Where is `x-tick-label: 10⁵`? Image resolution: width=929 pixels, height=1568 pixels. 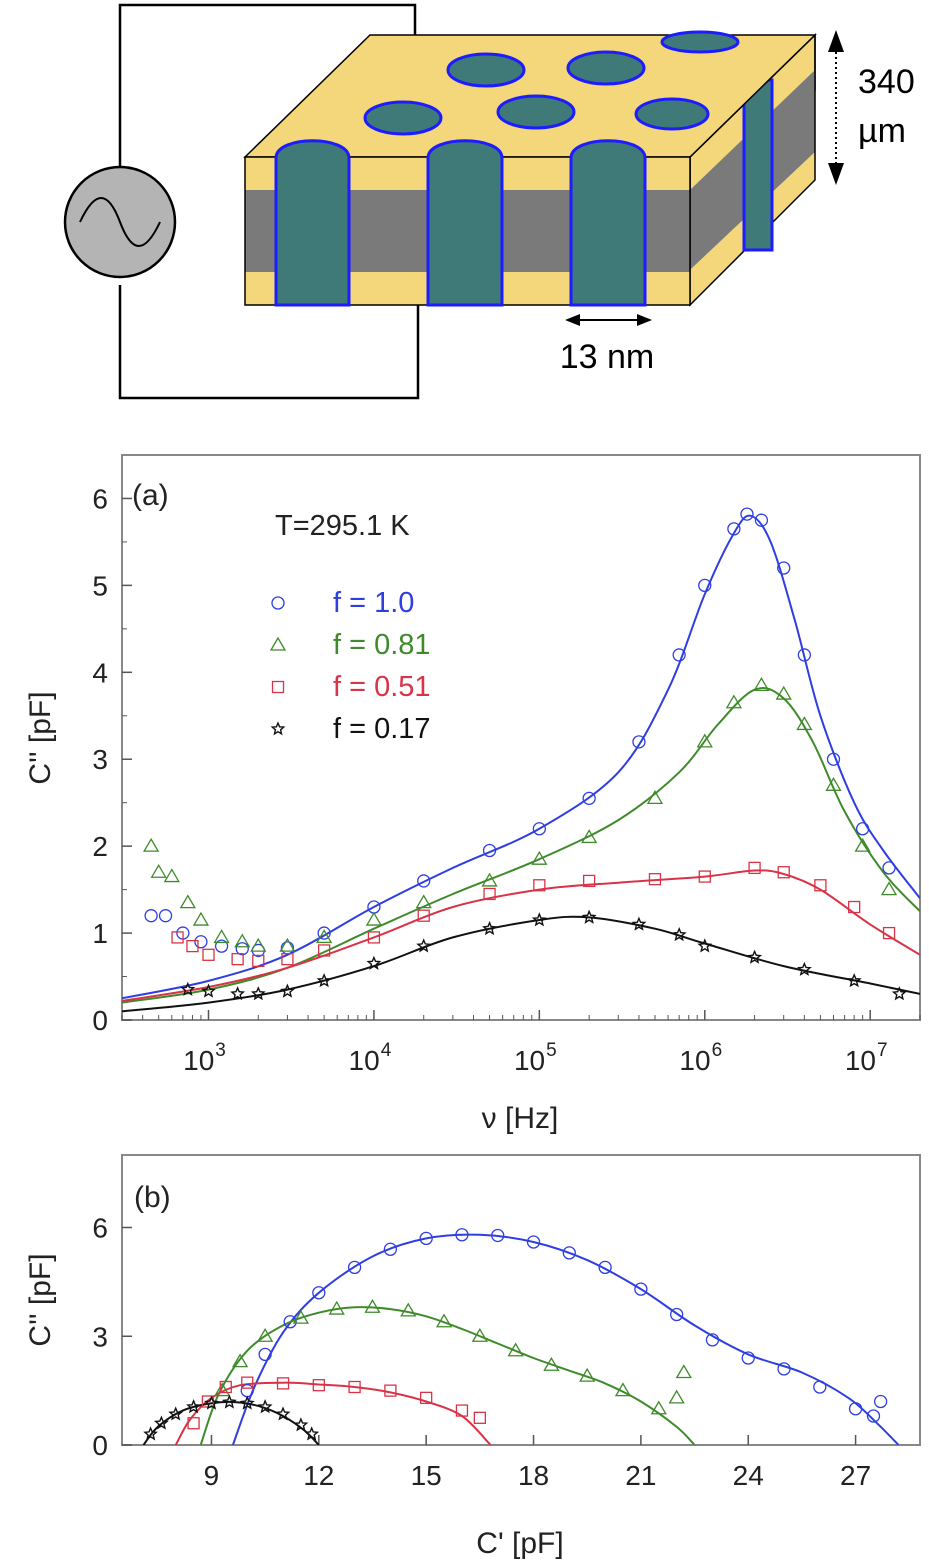
x-tick-label: 10⁵ is located at coordinates (535, 1058).